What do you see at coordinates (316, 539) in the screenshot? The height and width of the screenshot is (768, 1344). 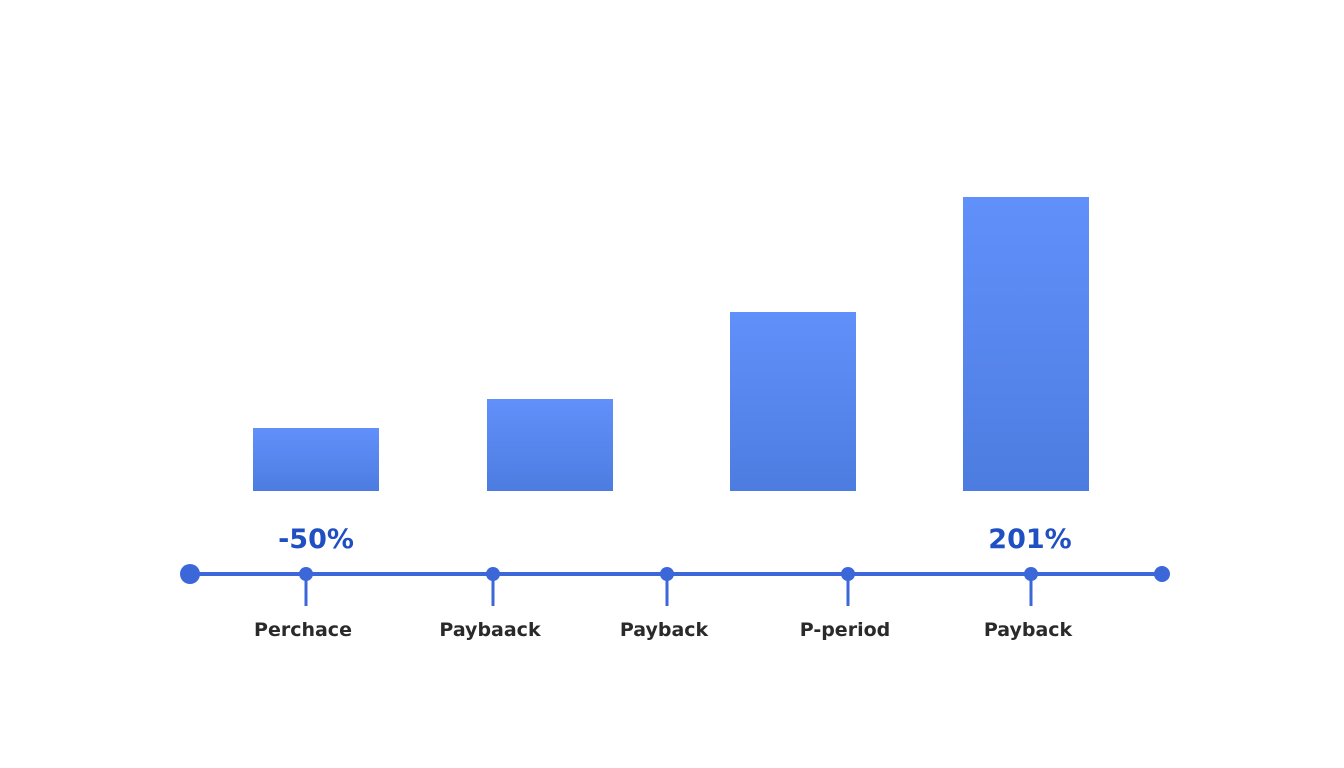 I see `annotation: -50%` at bounding box center [316, 539].